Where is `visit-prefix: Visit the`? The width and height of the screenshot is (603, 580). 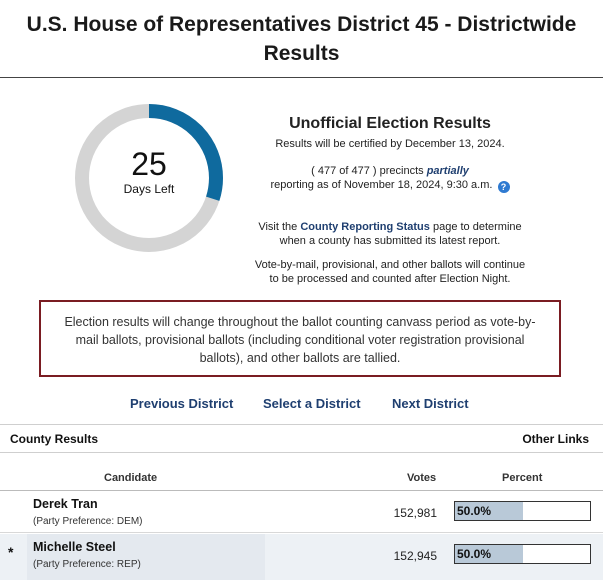
visit-prefix: Visit the is located at coordinates (279, 227).